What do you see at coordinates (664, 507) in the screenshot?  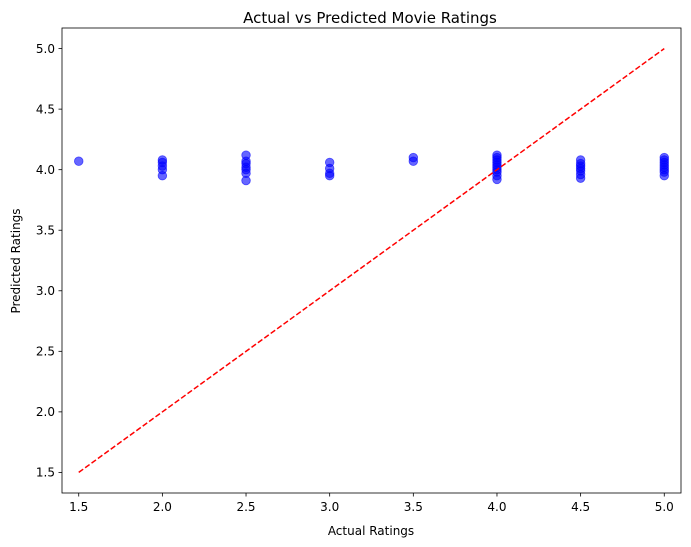 I see `x-tick-label: 5.0` at bounding box center [664, 507].